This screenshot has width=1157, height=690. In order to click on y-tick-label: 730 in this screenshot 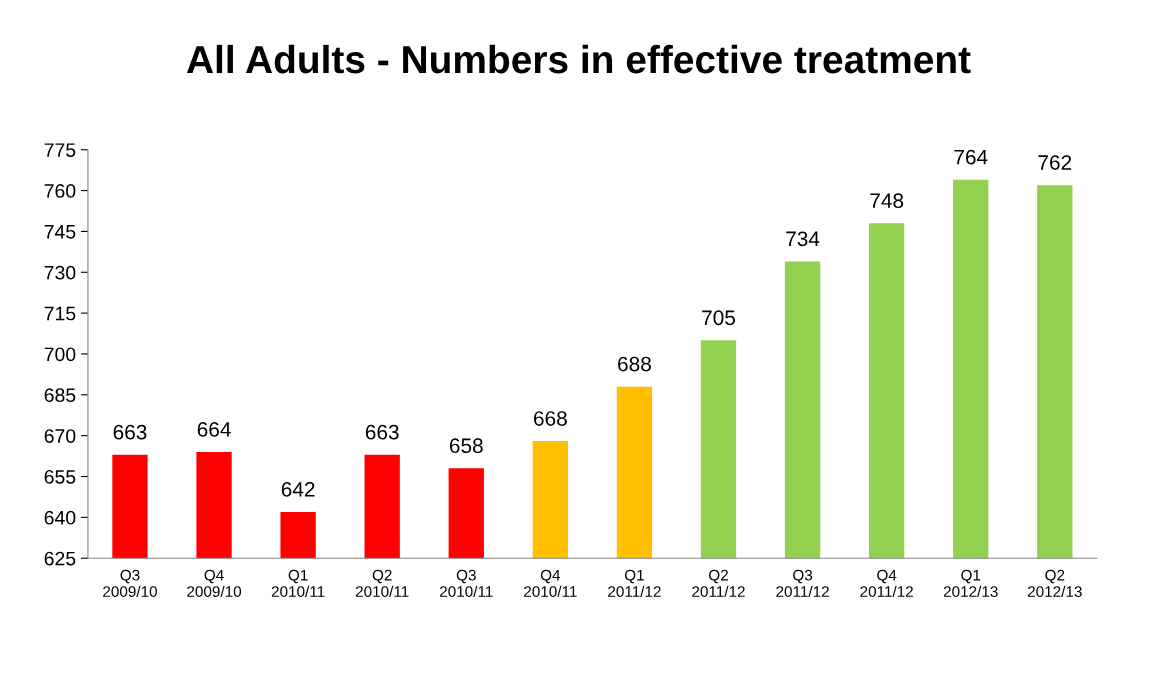, I will do `click(60, 272)`.